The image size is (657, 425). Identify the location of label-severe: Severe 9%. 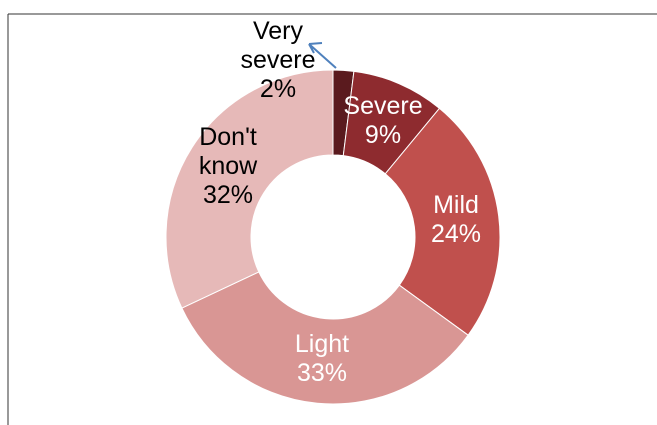
(382, 120).